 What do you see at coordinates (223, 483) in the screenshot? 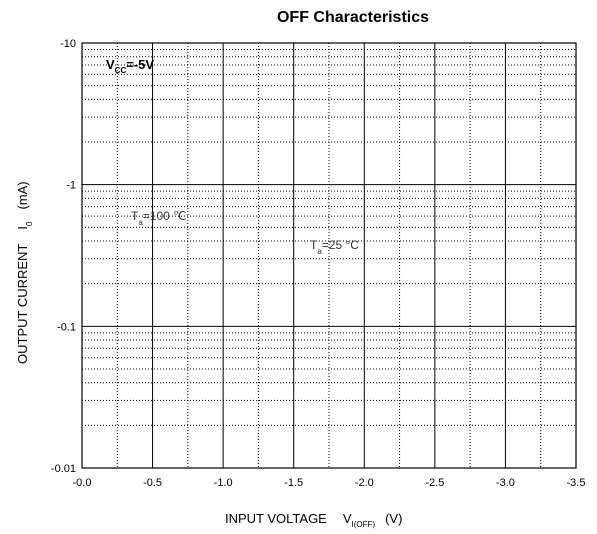
I see `x-tick-label: -1.0` at bounding box center [223, 483].